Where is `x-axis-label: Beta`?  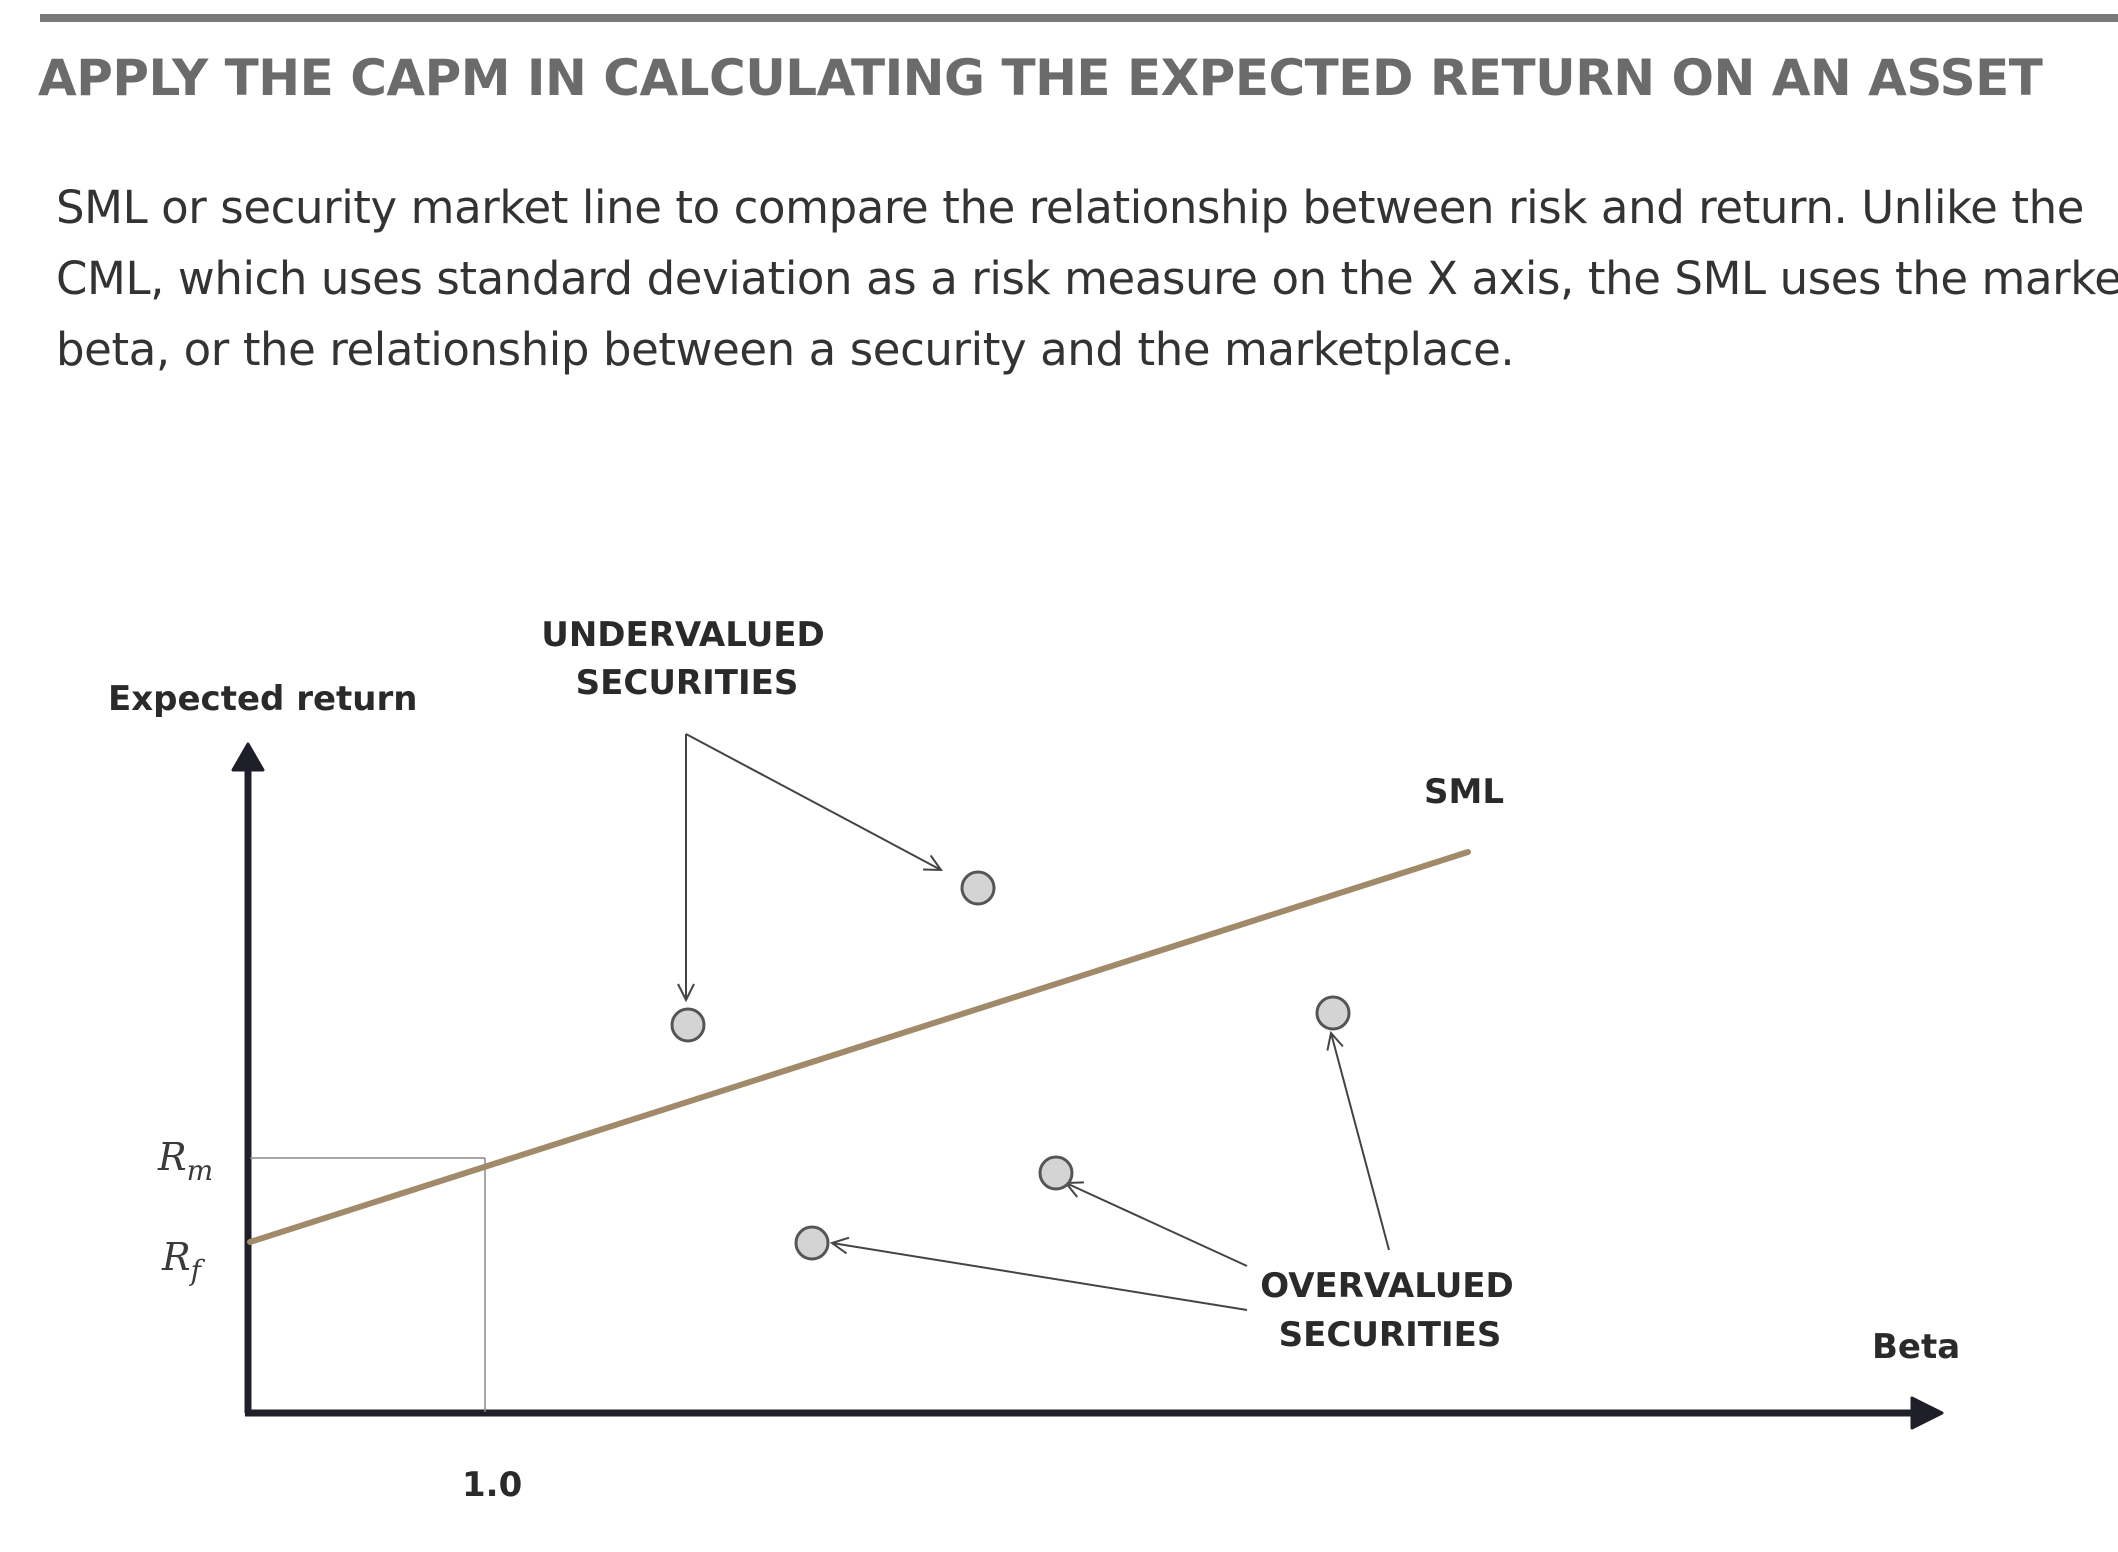 x-axis-label: Beta is located at coordinates (1916, 1347).